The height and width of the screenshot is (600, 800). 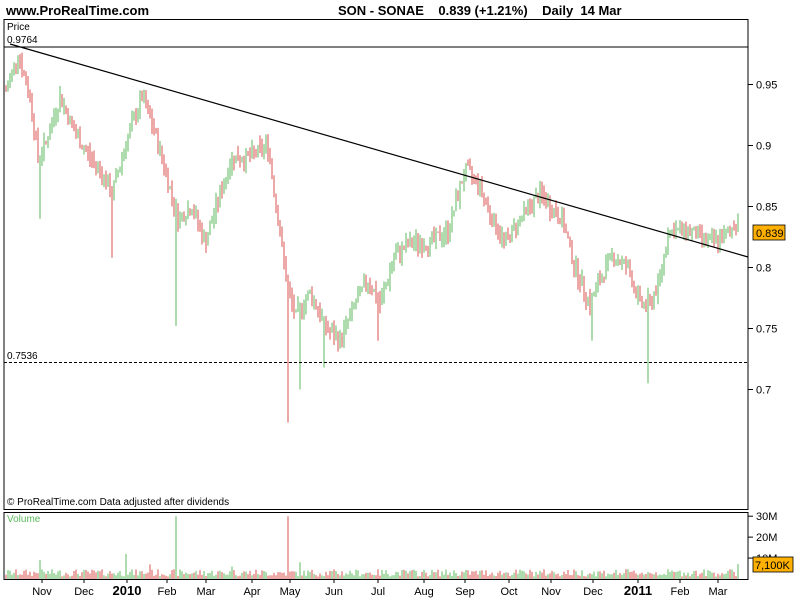 I want to click on x-tick-label: Apr, so click(x=251, y=592).